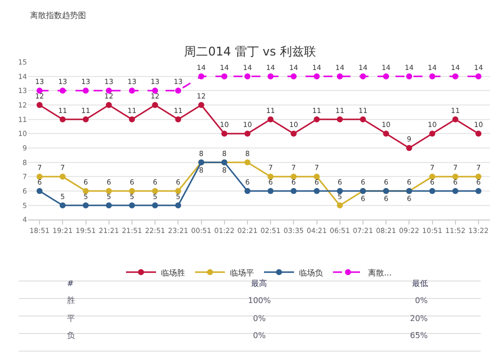 The width and height of the screenshot is (500, 362). What do you see at coordinates (250, 51) in the screenshot?
I see `chart-title: 周二014 雷丁 vs 利兹联` at bounding box center [250, 51].